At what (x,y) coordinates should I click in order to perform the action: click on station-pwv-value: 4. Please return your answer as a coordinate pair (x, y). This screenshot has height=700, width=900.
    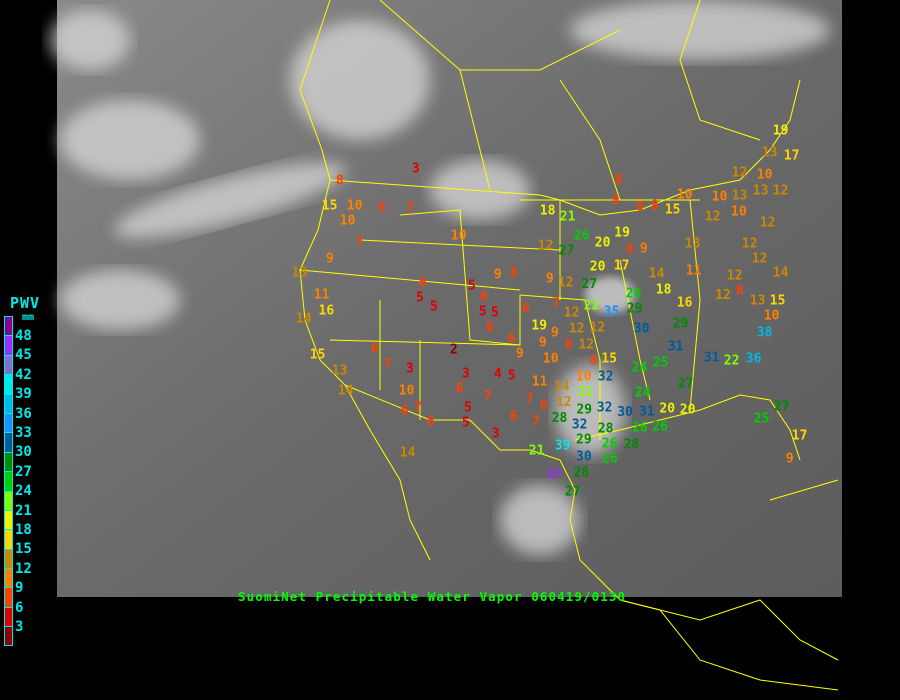
    Looking at the image, I should click on (498, 374).